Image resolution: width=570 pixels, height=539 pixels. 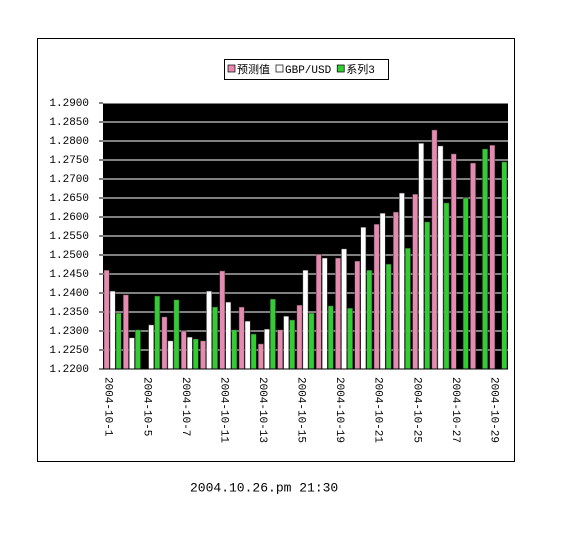 I want to click on y-tick-label: 1.2800, so click(x=69, y=142).